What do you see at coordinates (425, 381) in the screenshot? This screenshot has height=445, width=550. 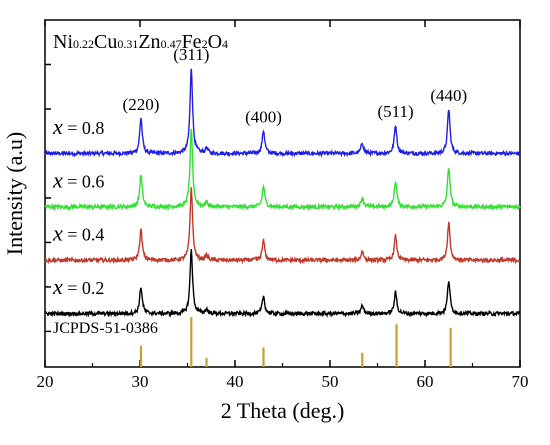 I see `x-tick-label: 60` at bounding box center [425, 381].